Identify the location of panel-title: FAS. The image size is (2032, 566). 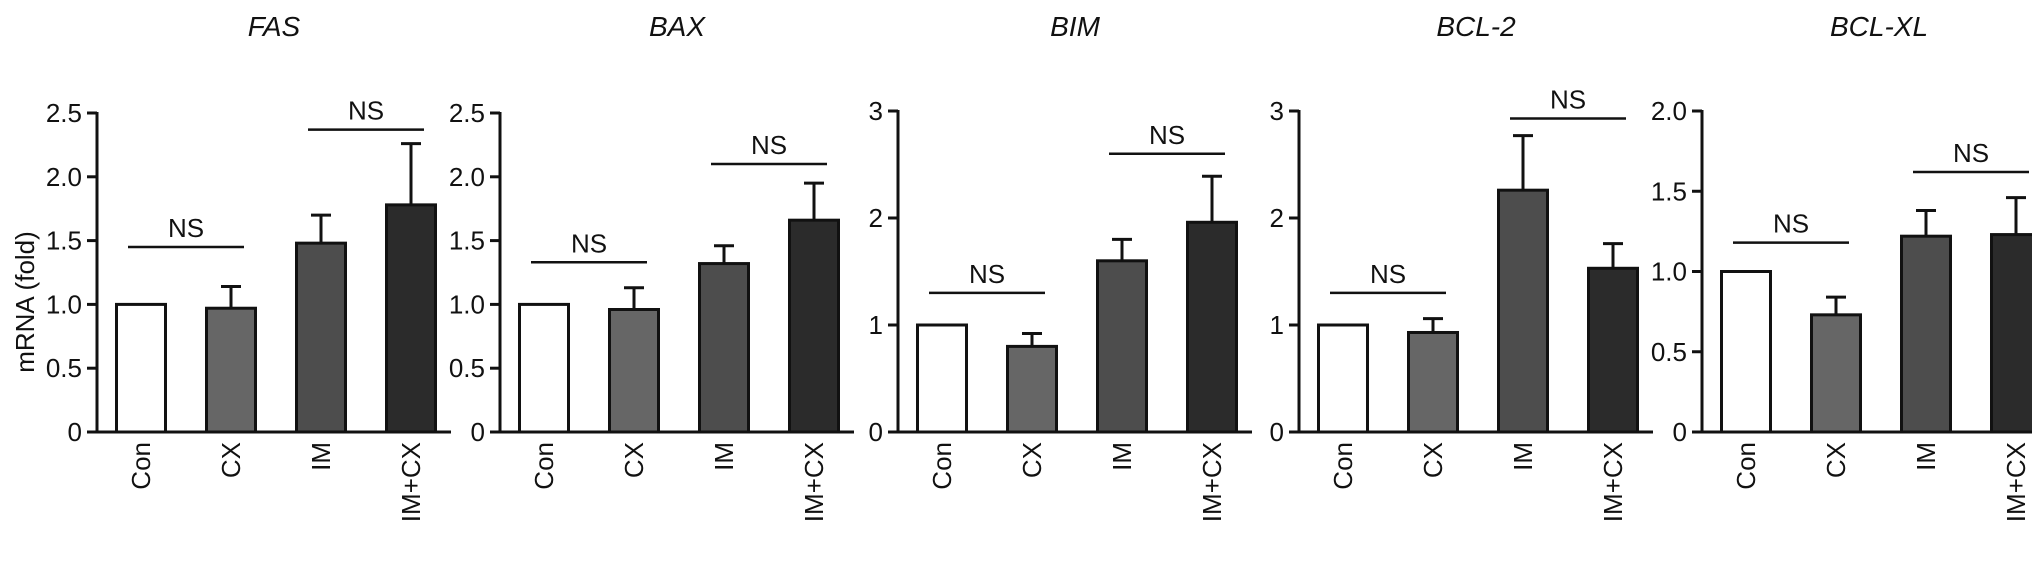
(274, 26).